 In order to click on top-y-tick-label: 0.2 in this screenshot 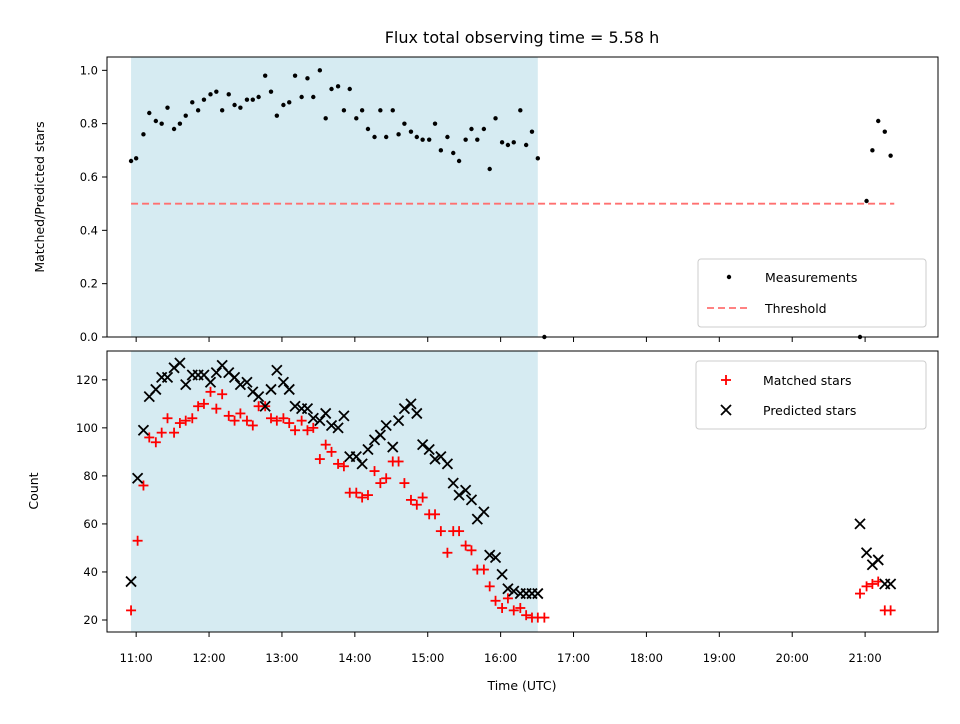, I will do `click(89, 284)`.